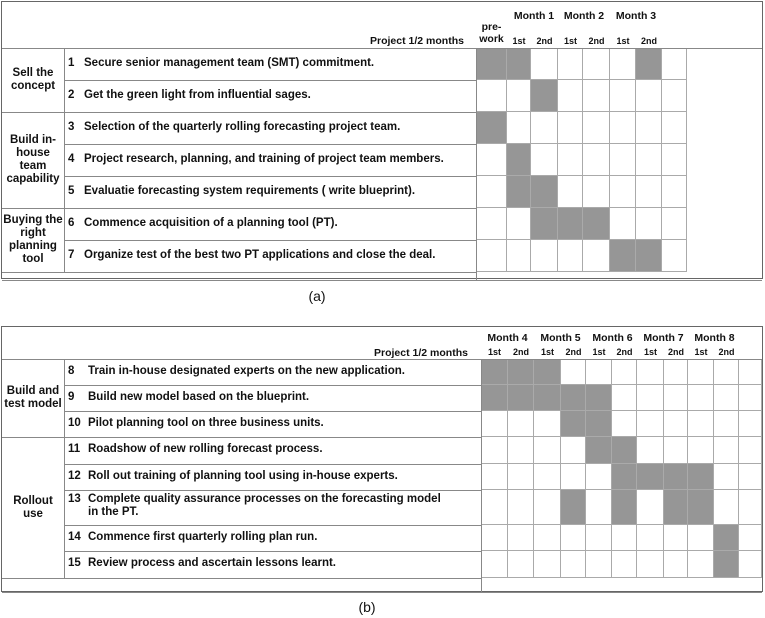 This screenshot has height=618, width=765. I want to click on prework-label: pre- work, so click(491, 33).